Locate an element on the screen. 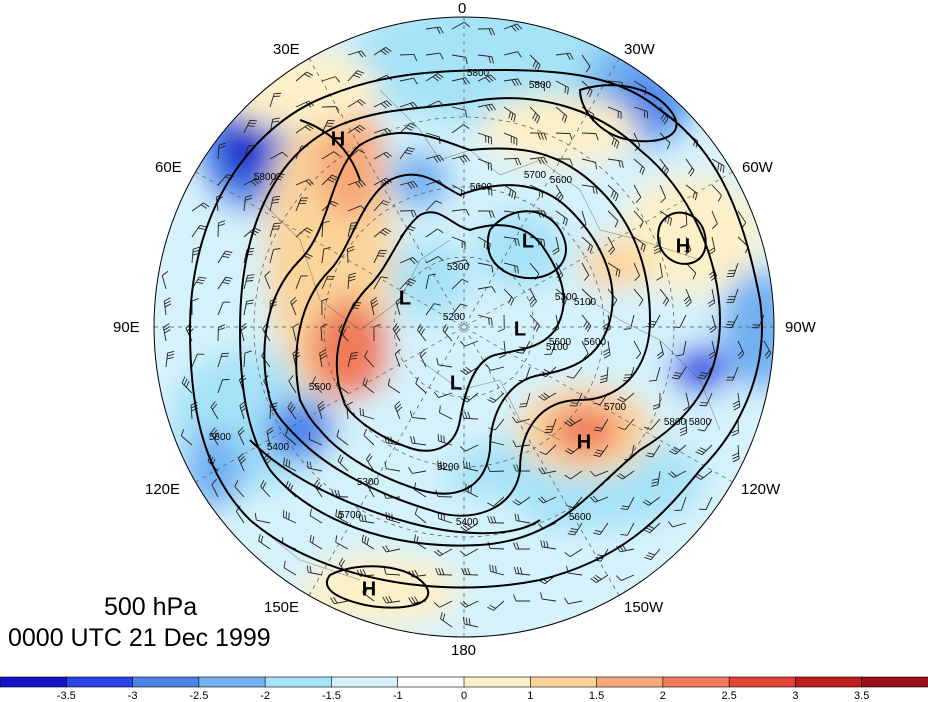 The width and height of the screenshot is (928, 702). contour-value-label: 5800 is located at coordinates (675, 422).